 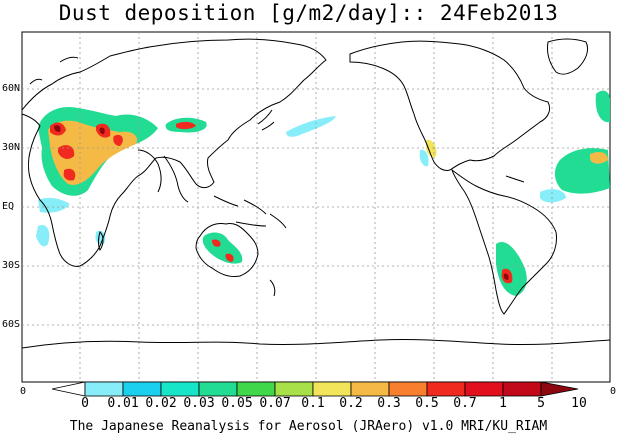 What do you see at coordinates (23, 391) in the screenshot?
I see `lon-label-left: 0` at bounding box center [23, 391].